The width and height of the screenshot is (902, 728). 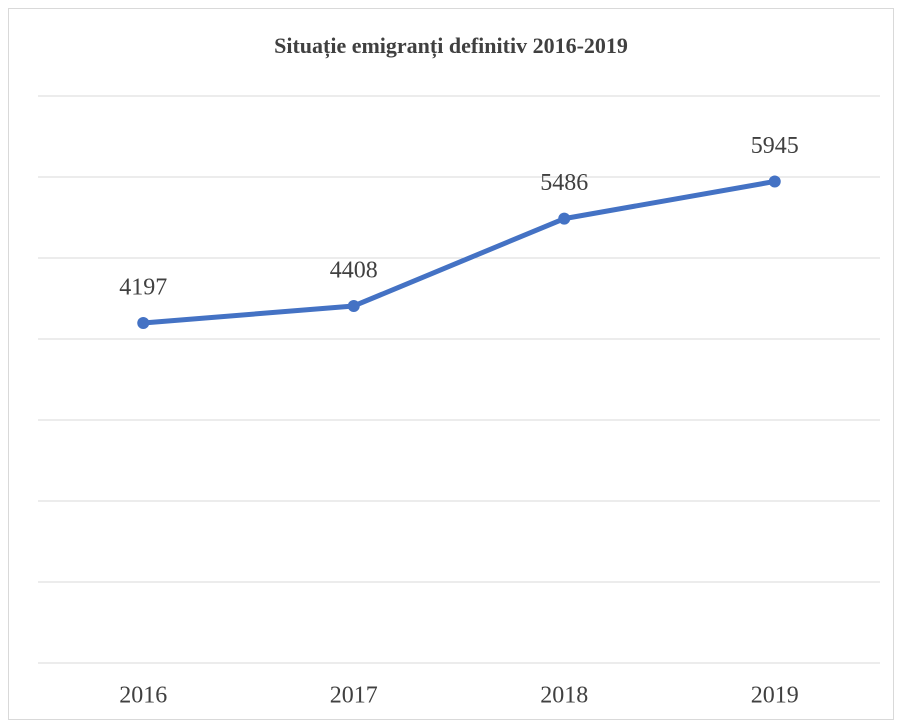 What do you see at coordinates (451, 46) in the screenshot?
I see `chart-title: Situație emigranți definitiv 2016-2019` at bounding box center [451, 46].